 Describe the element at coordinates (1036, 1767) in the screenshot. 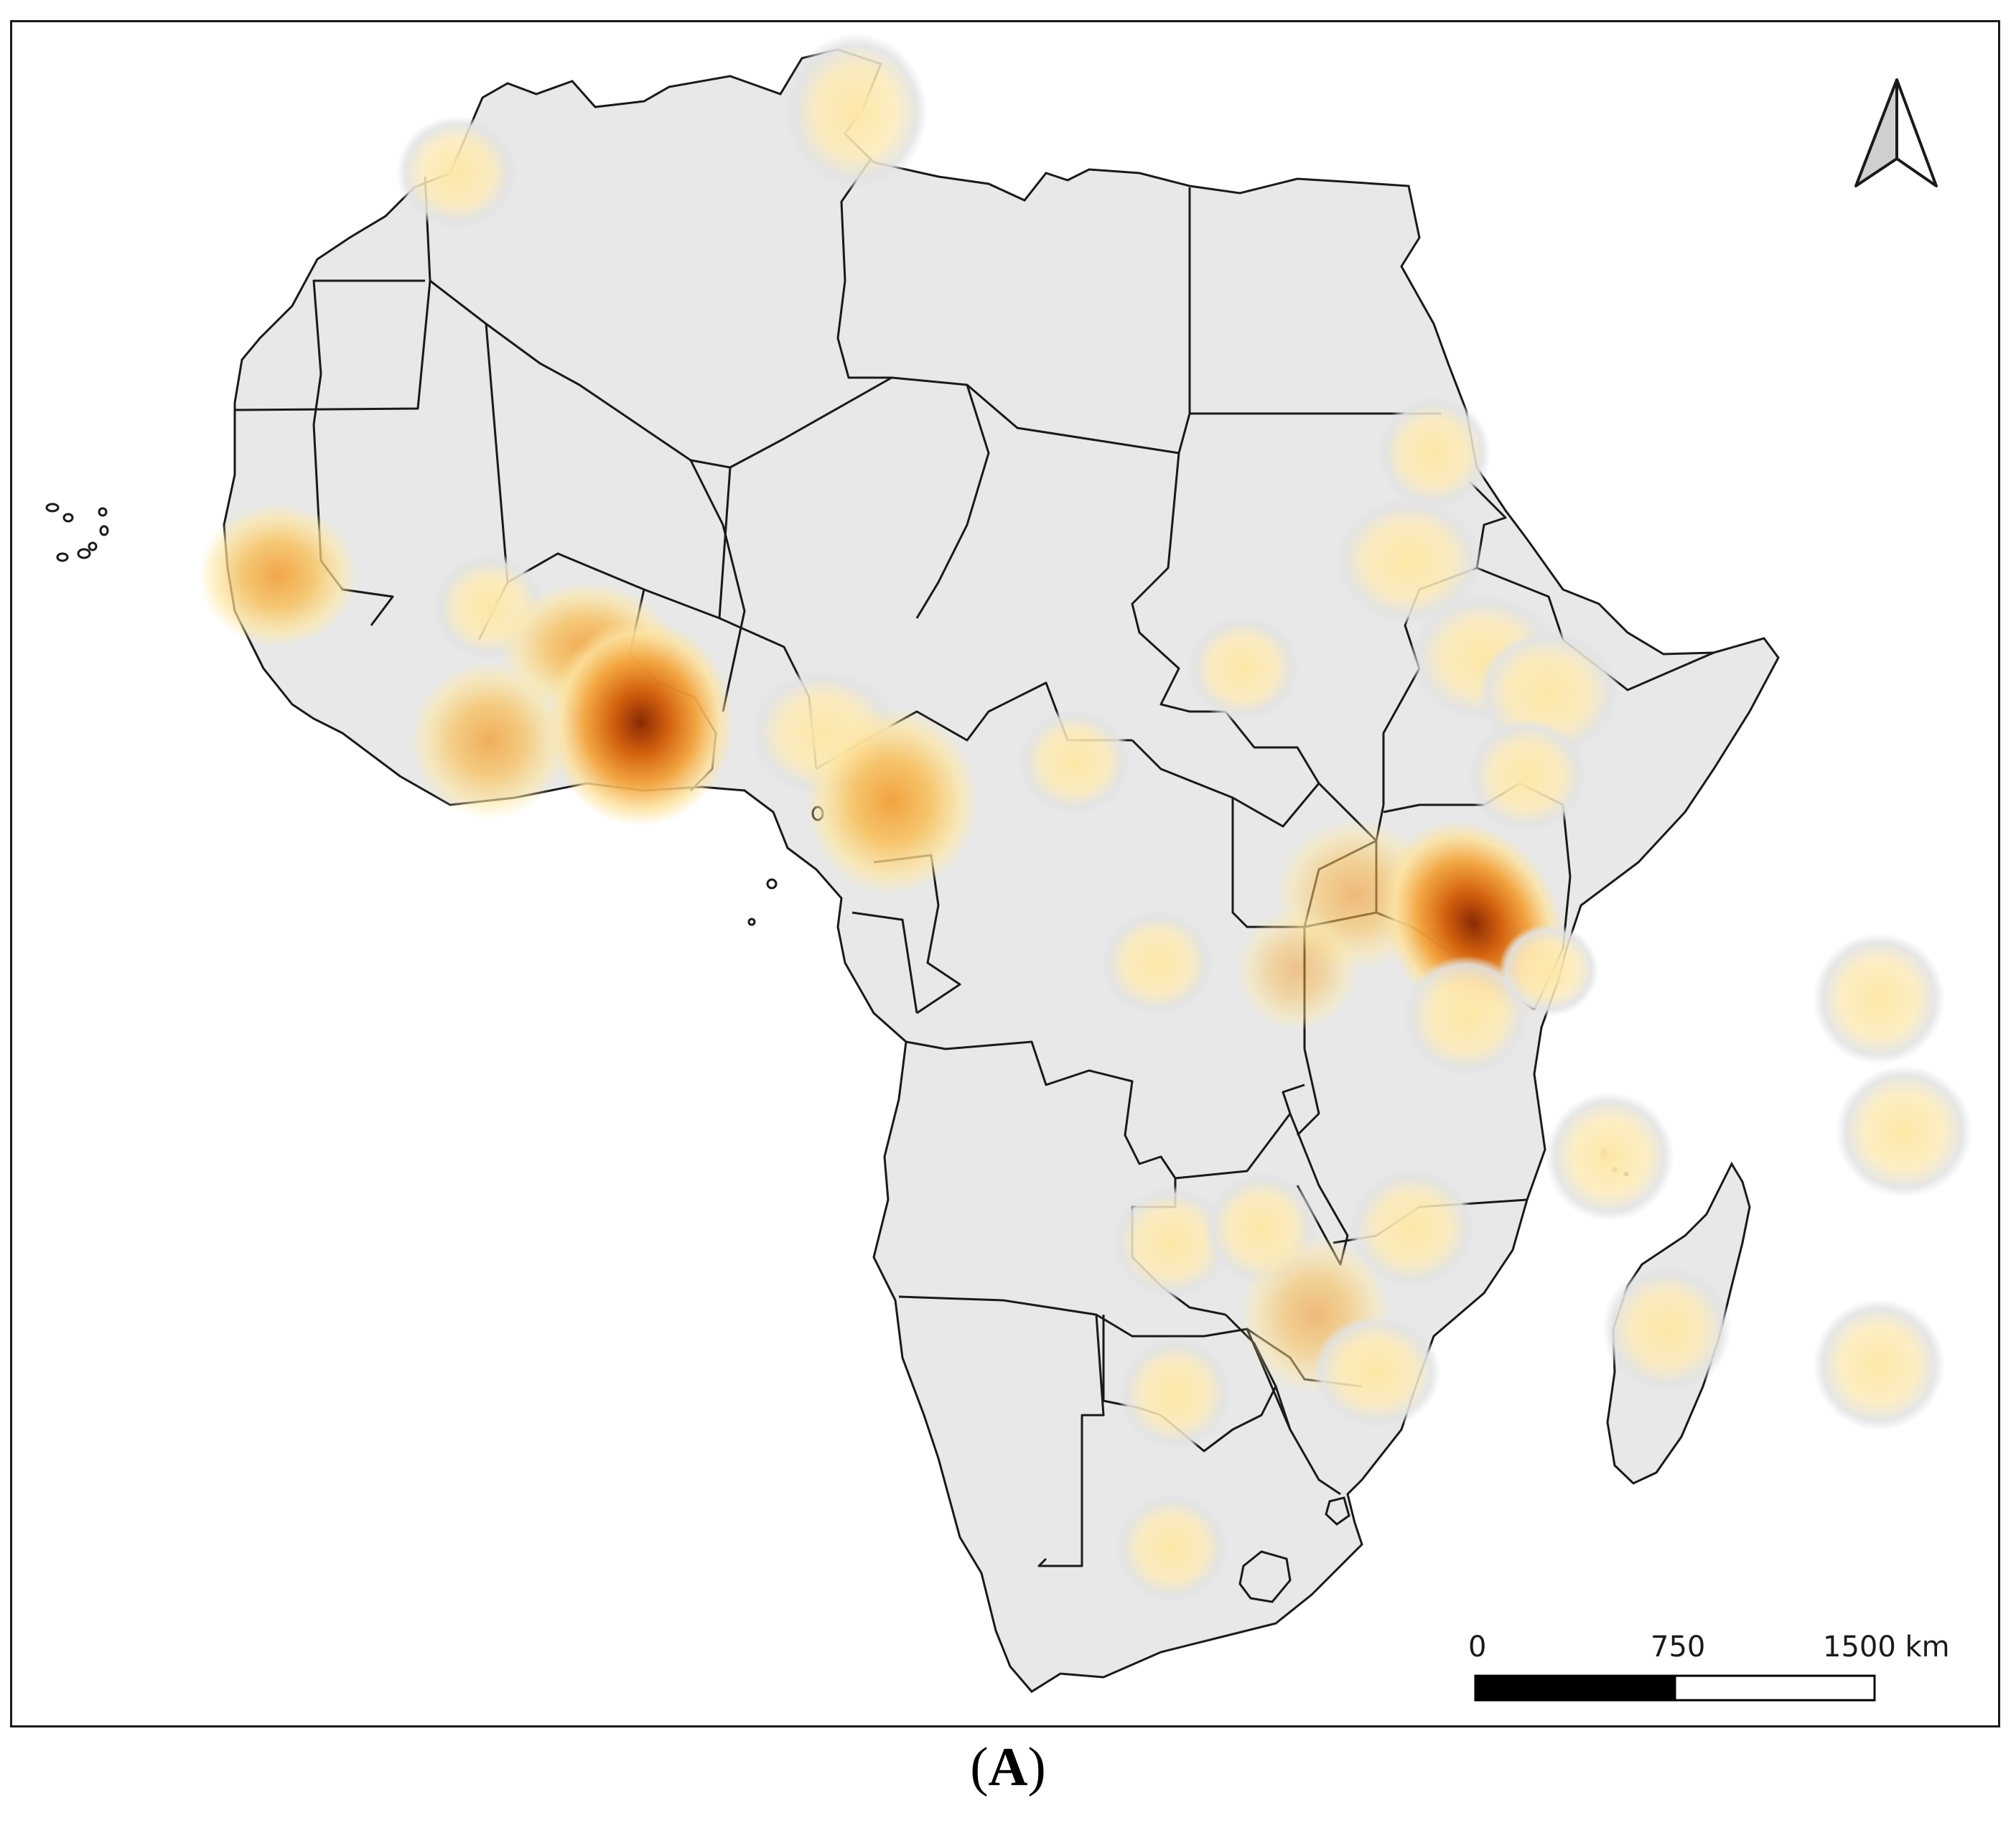

I see `caption-close-paren: )` at that location.